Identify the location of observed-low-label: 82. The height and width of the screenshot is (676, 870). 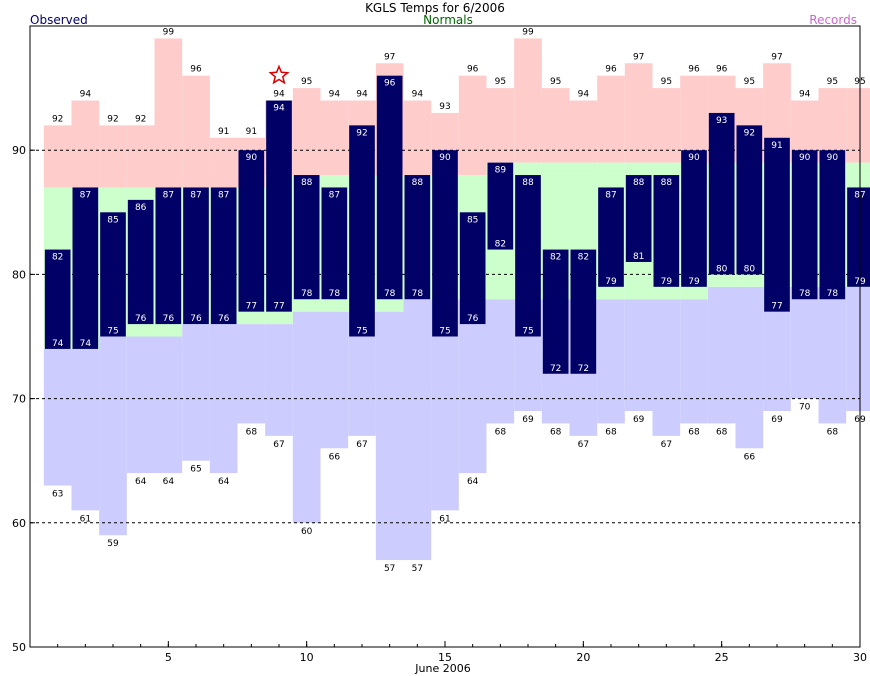
(500, 245).